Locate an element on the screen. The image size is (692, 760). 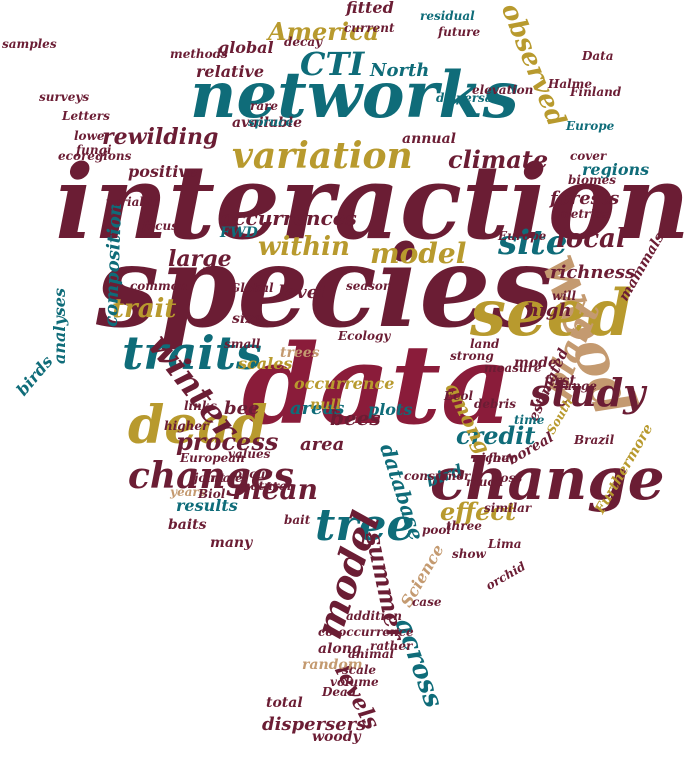
word-fungi: fungi is located at coordinates (94, 150).